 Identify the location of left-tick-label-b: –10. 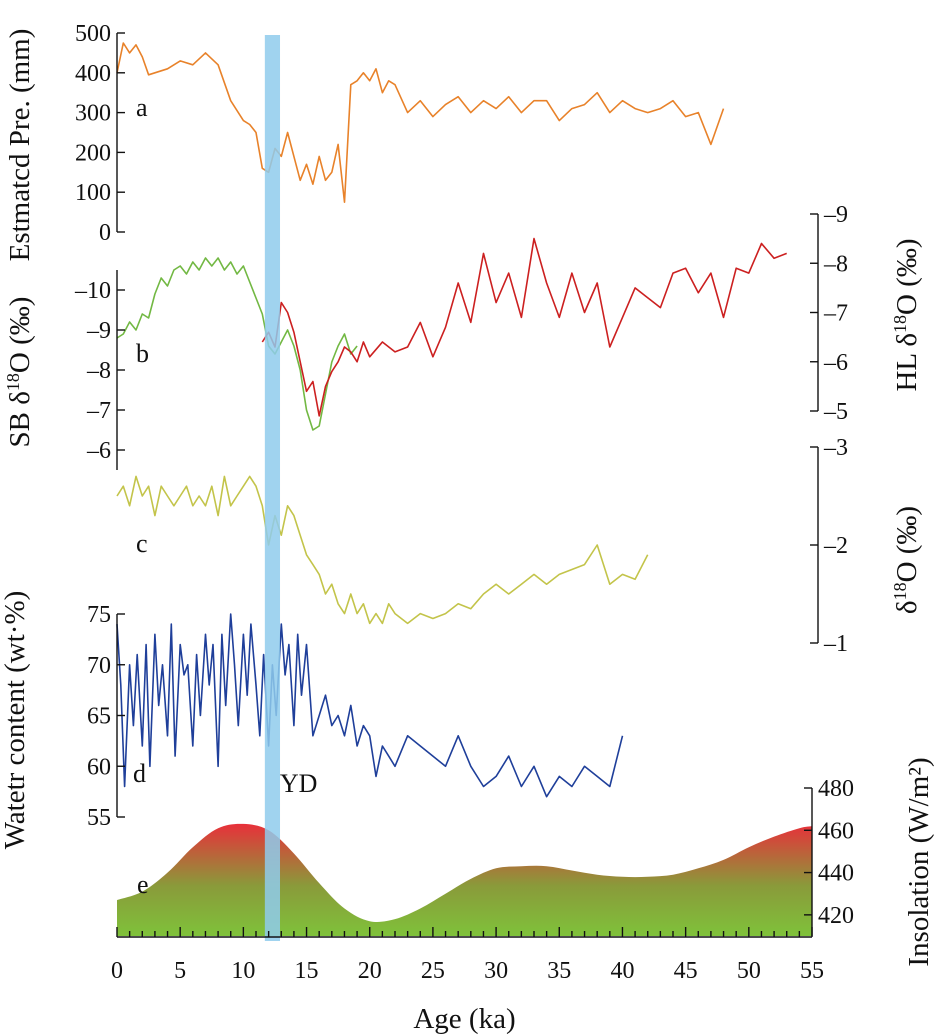
(92, 291).